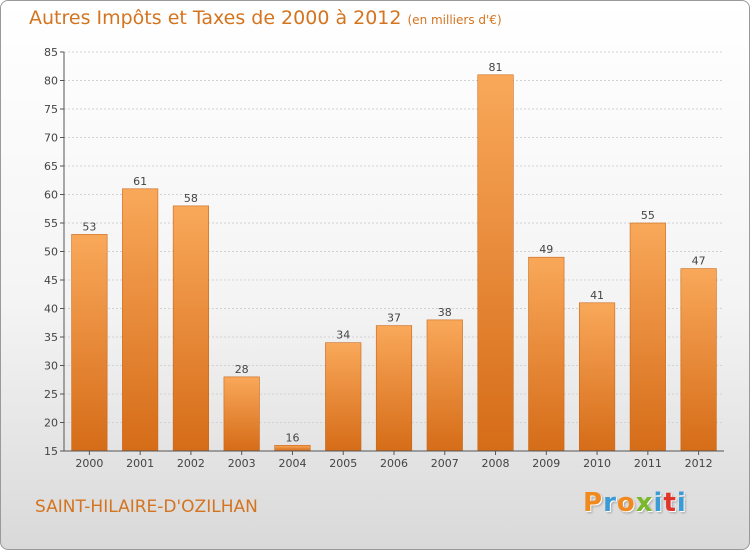 This screenshot has height=550, width=750. What do you see at coordinates (89, 226) in the screenshot?
I see `data-label: 53` at bounding box center [89, 226].